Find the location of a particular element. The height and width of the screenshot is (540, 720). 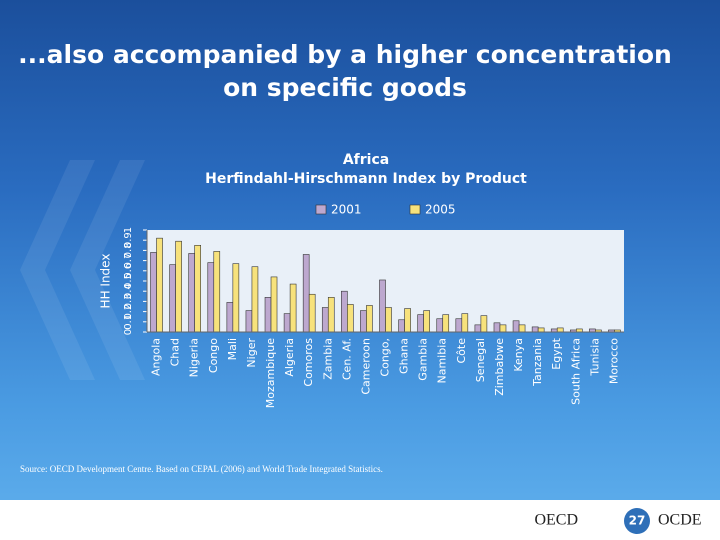

x-tick-label: Angola is located at coordinates (156, 357).